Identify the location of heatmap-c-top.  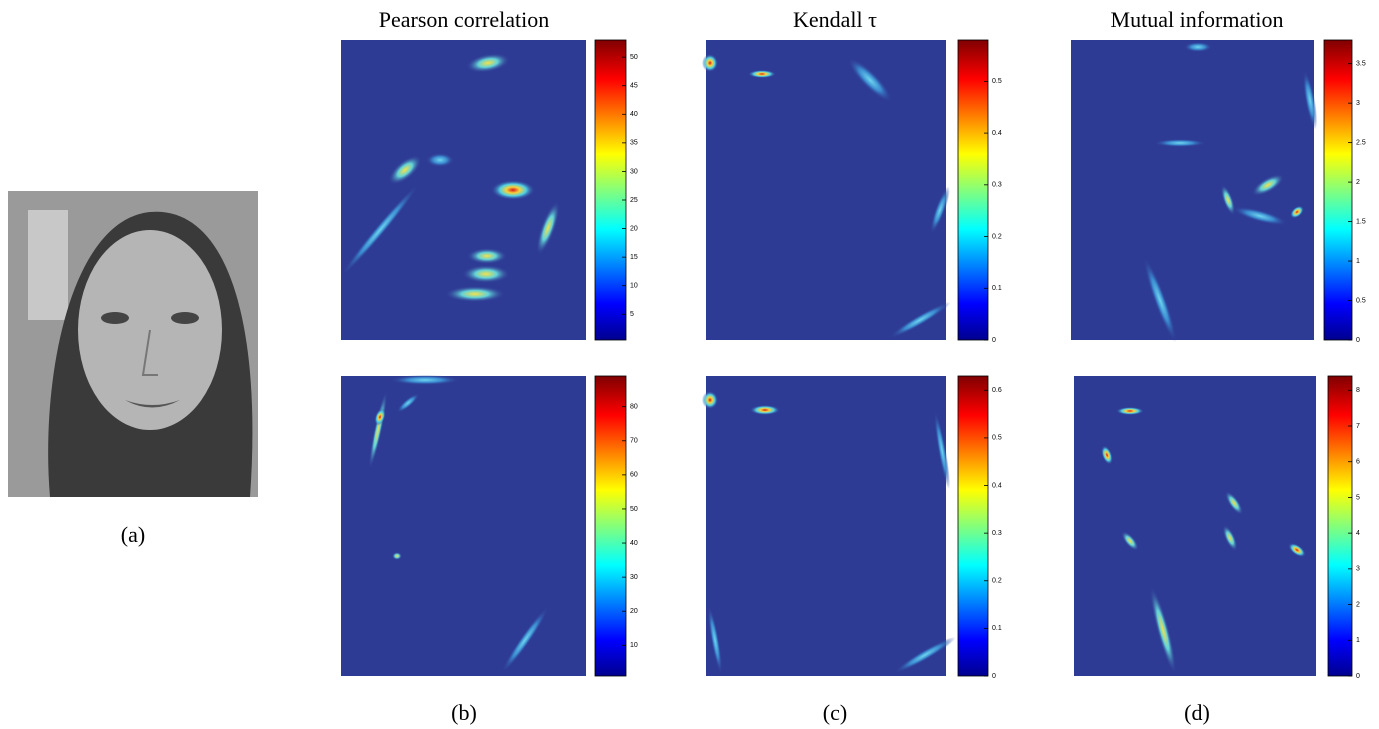
(826, 190).